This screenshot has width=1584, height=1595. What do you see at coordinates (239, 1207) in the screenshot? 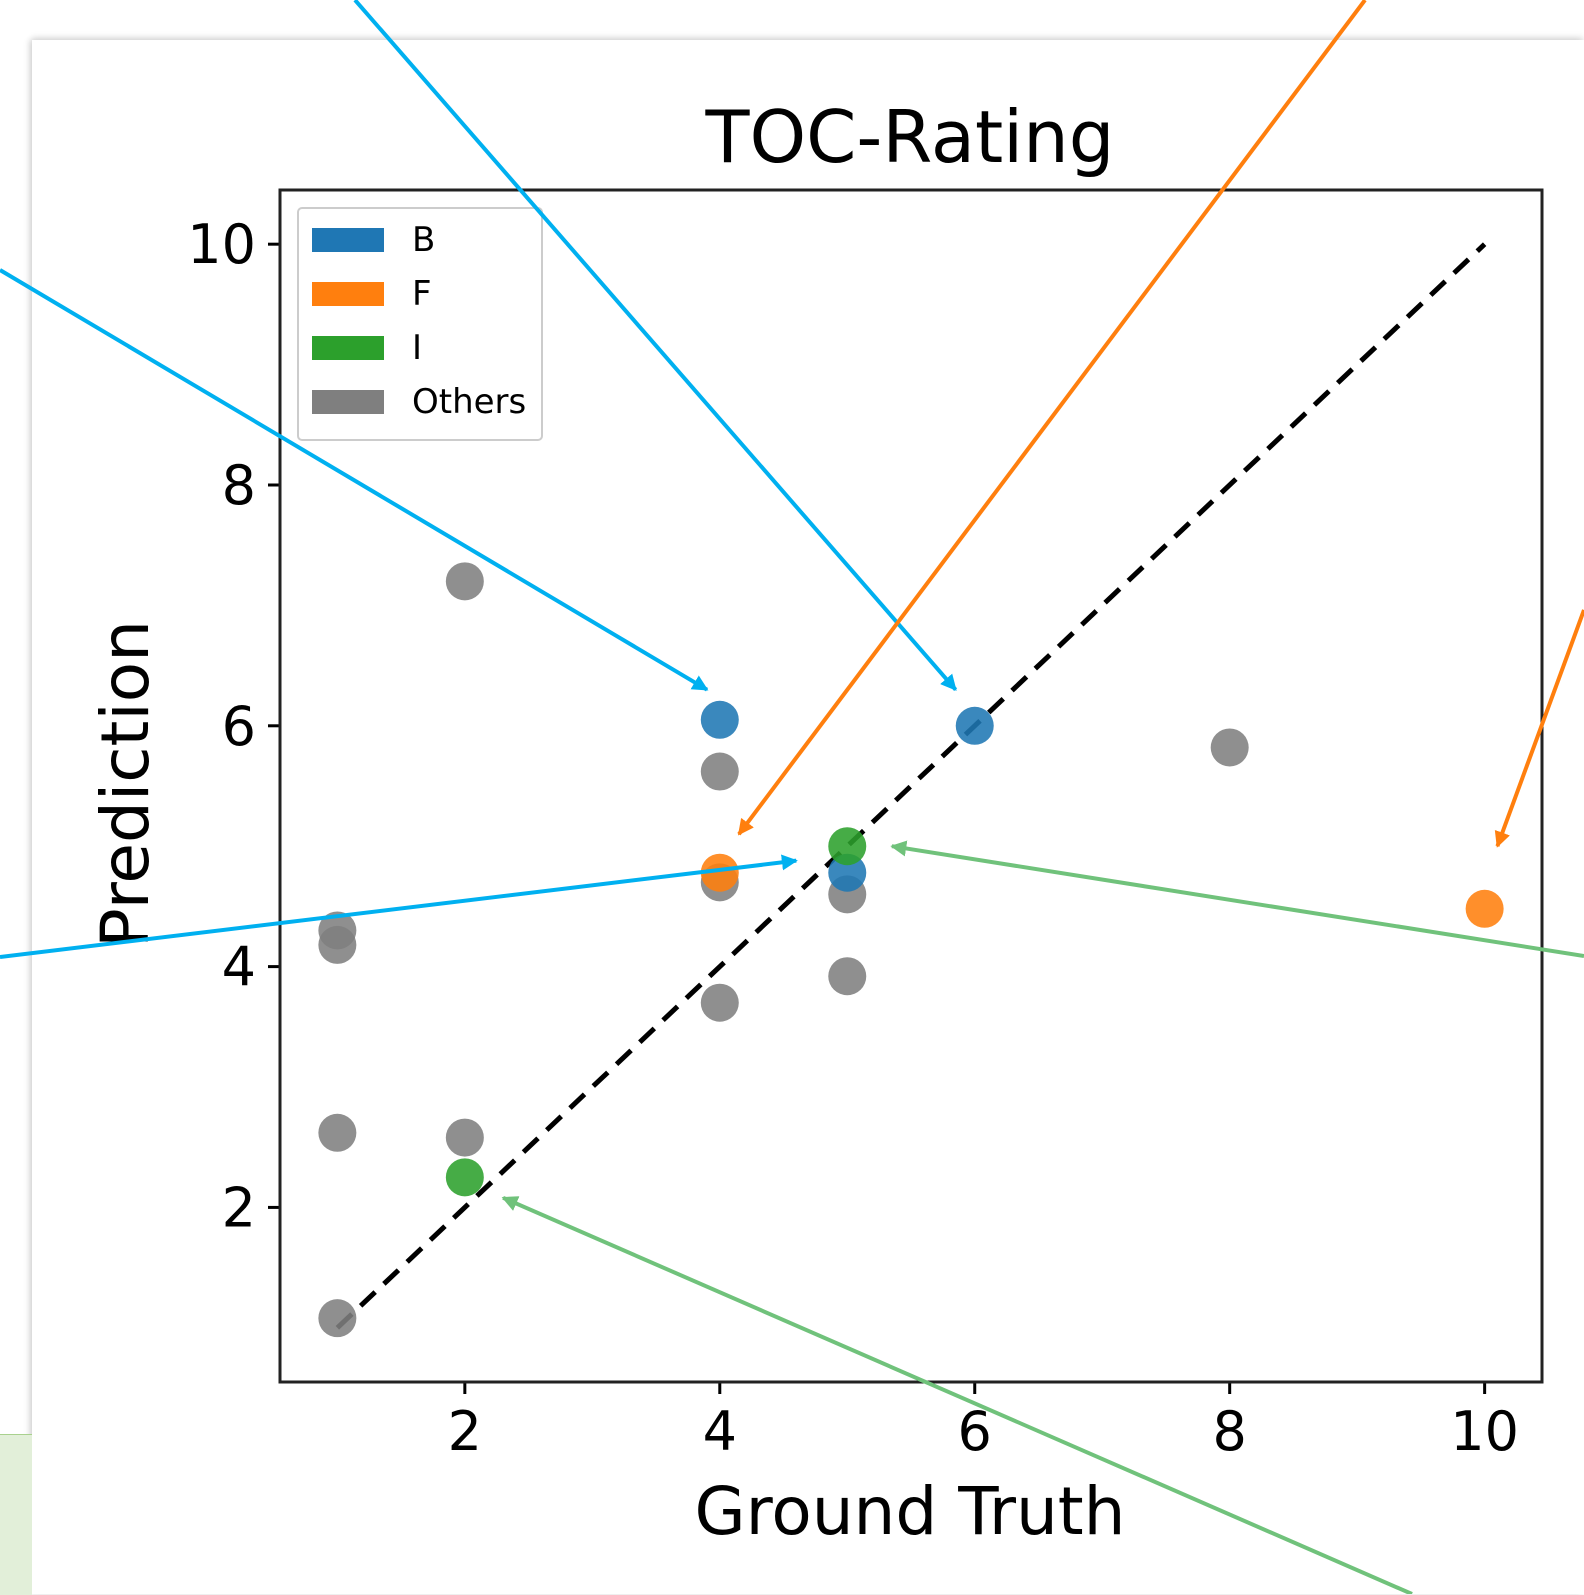
I see `y-tick-label: 2` at bounding box center [239, 1207].